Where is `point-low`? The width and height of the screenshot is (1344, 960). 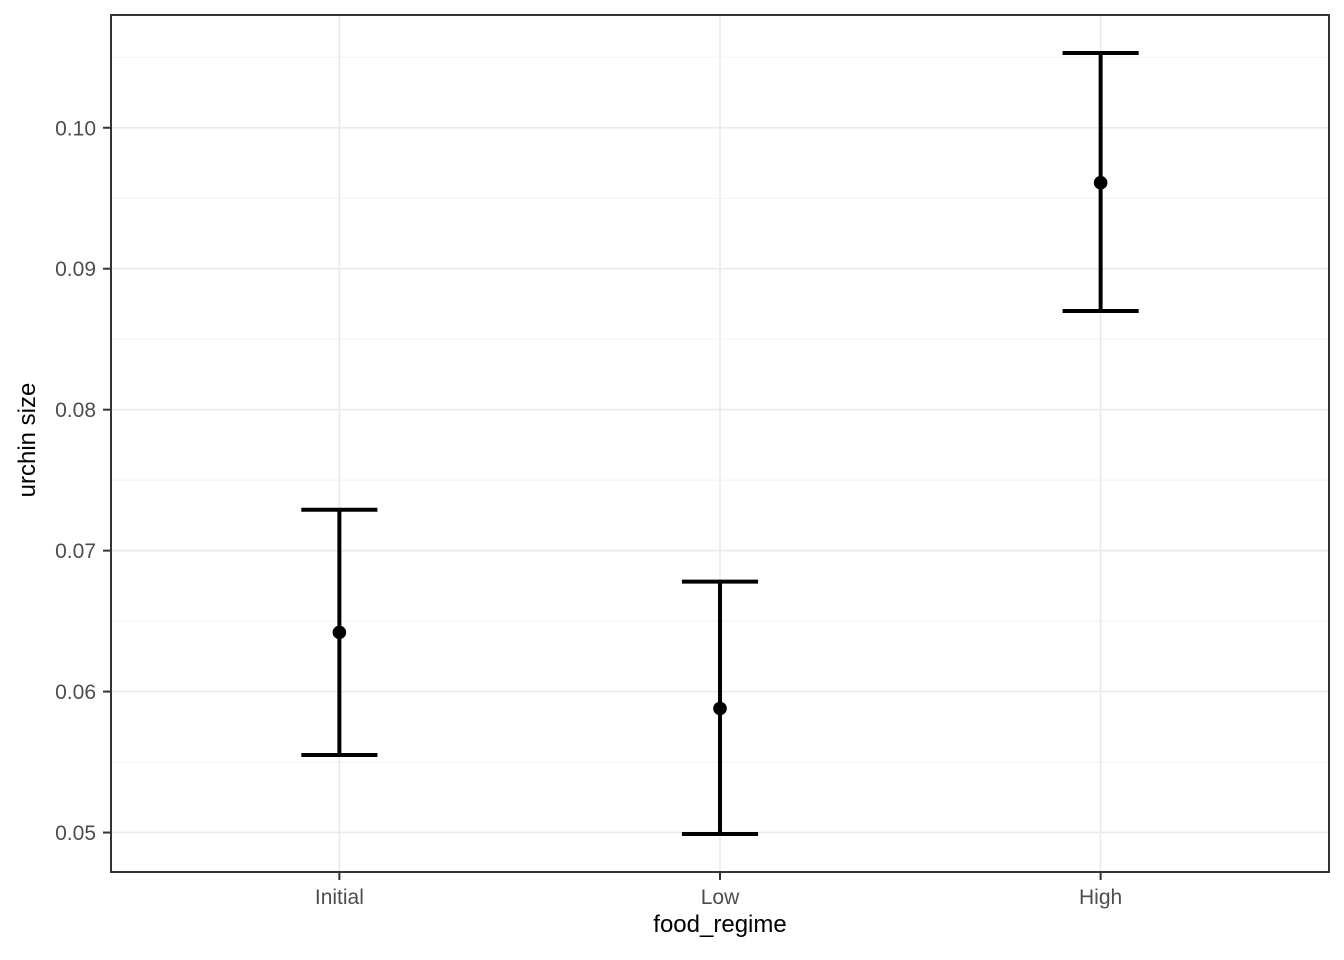 point-low is located at coordinates (720, 708).